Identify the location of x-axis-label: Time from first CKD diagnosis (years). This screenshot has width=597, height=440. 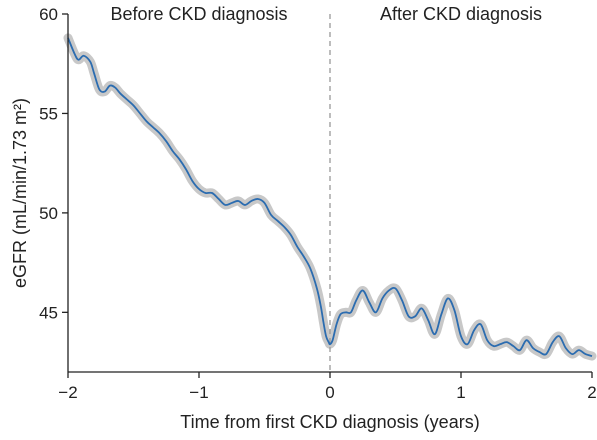
(329, 422).